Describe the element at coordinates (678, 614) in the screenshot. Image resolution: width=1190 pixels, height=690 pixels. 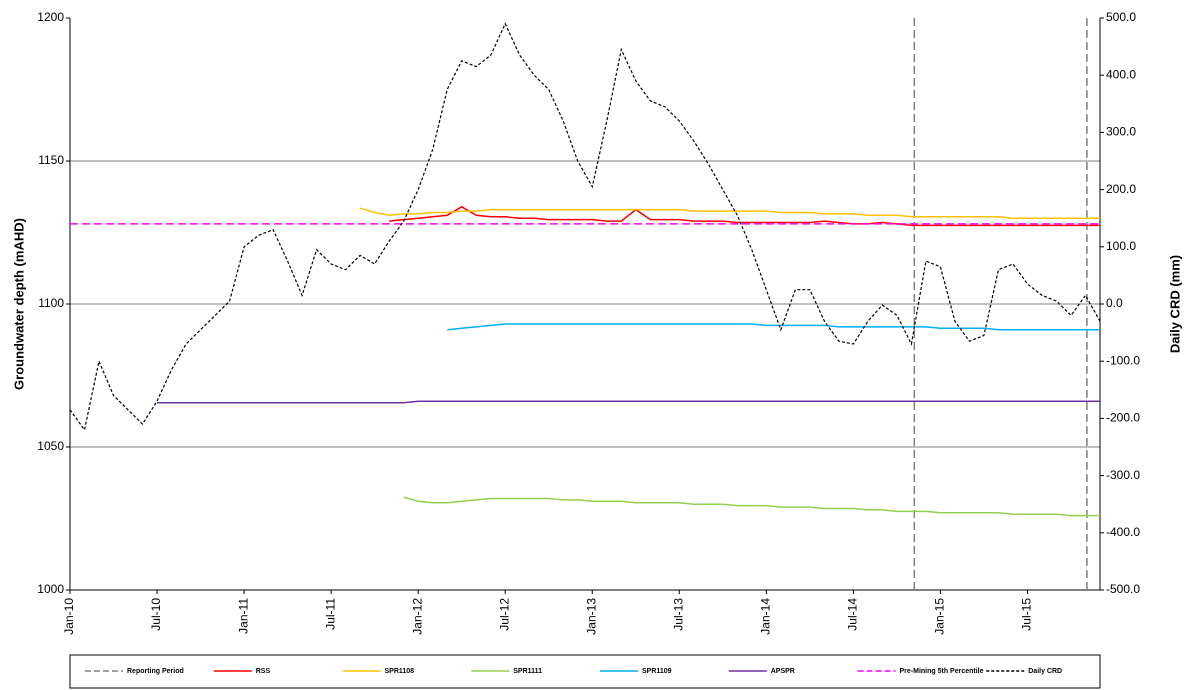
I see `x-tick-label: Jul-13` at that location.